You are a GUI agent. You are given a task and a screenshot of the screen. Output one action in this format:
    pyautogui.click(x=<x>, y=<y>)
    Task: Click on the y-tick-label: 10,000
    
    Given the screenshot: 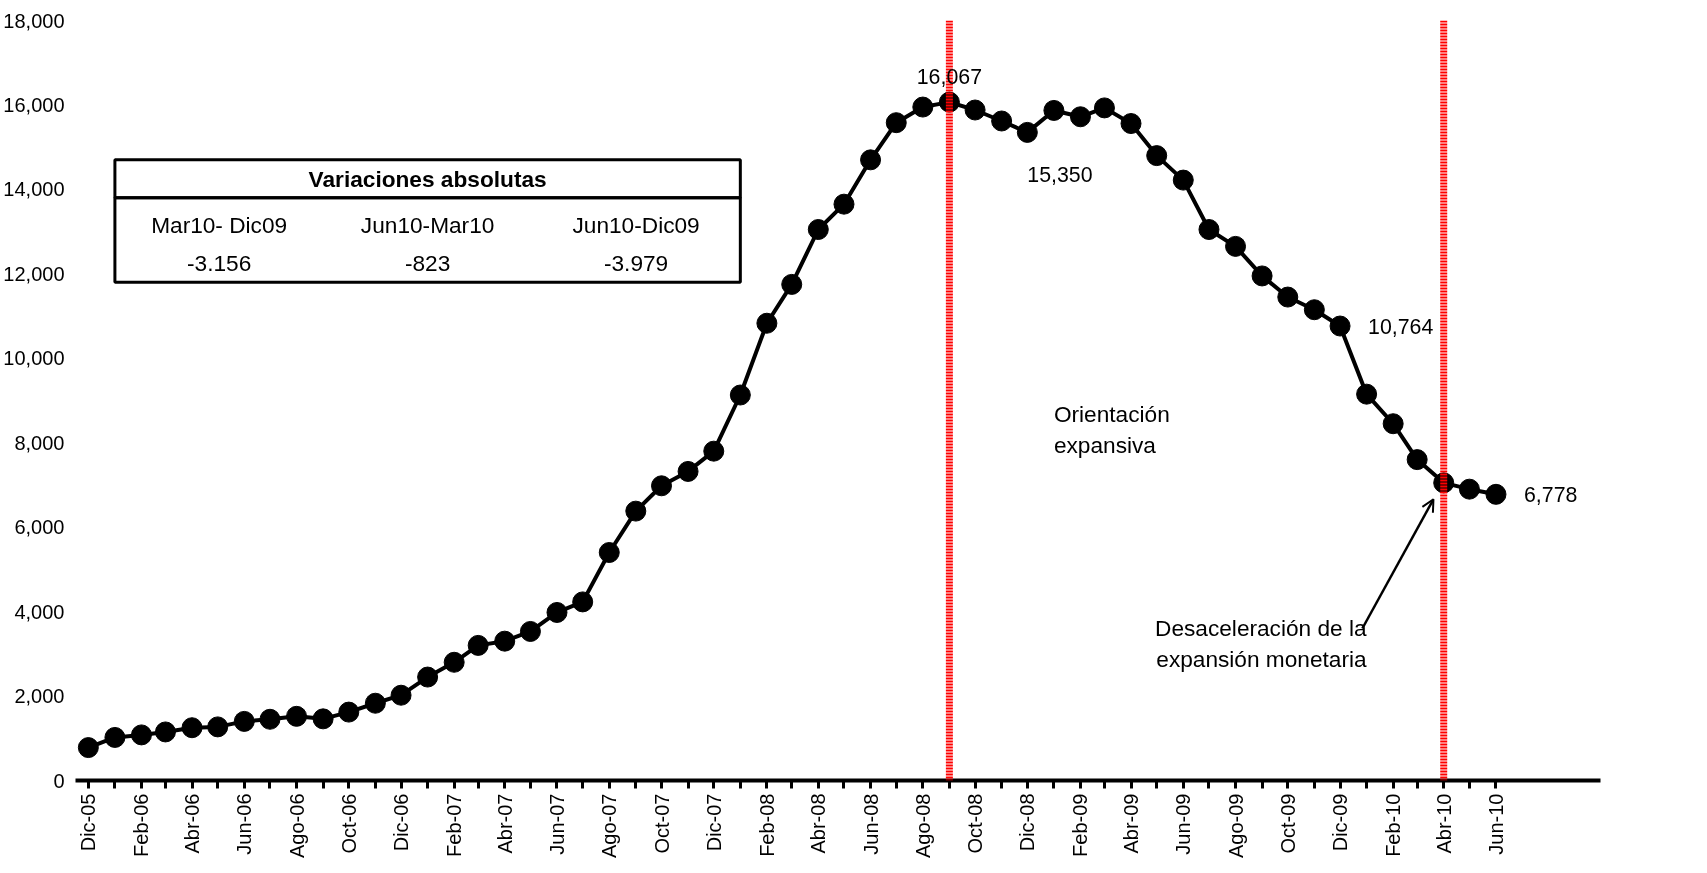 What is the action you would take?
    pyautogui.click(x=34, y=358)
    